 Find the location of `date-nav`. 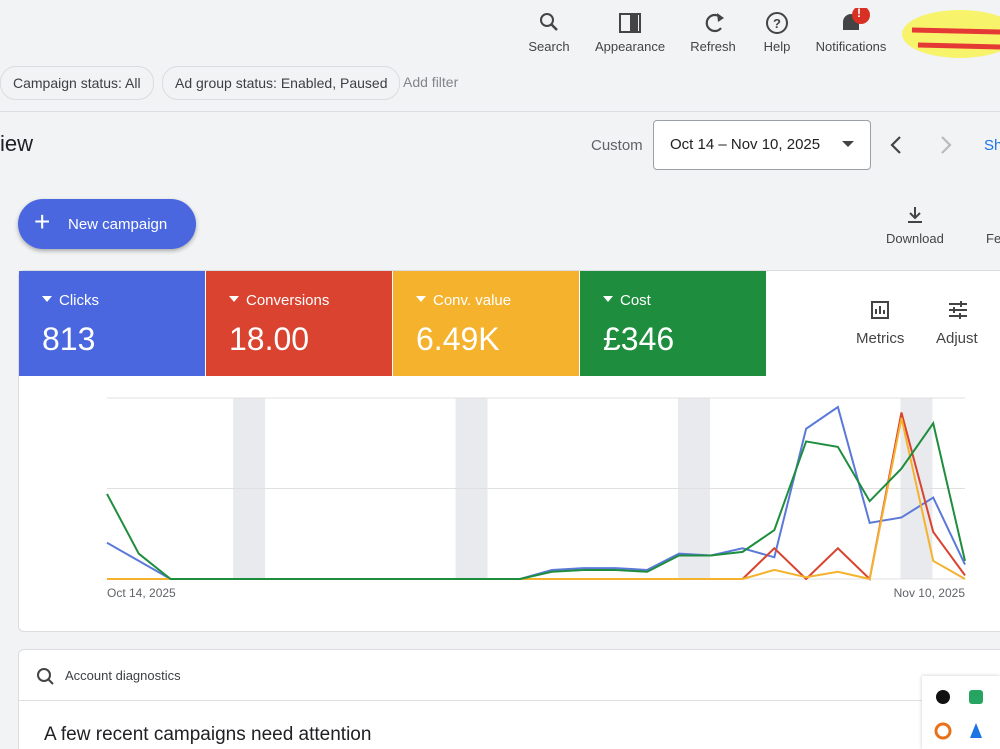

date-nav is located at coordinates (920, 145).